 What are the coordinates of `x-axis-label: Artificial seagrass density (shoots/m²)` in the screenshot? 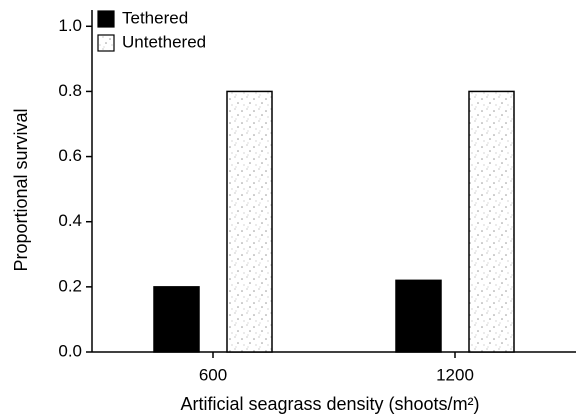 It's located at (329, 404).